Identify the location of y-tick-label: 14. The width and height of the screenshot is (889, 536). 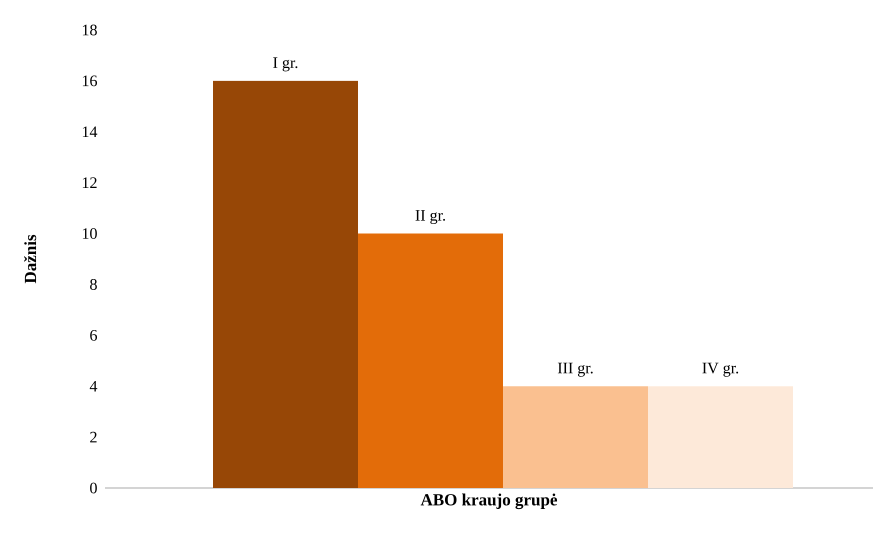
(90, 132).